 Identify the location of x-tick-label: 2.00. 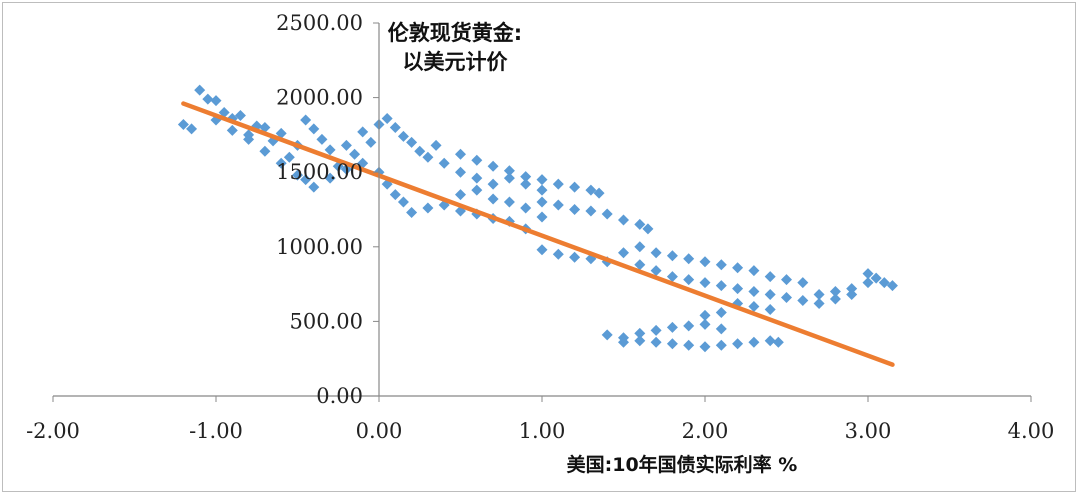
(705, 431).